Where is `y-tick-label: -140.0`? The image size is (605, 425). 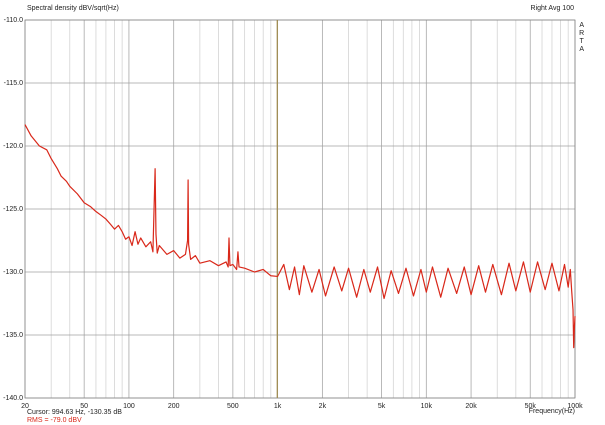 y-tick-label: -140.0 is located at coordinates (13, 398).